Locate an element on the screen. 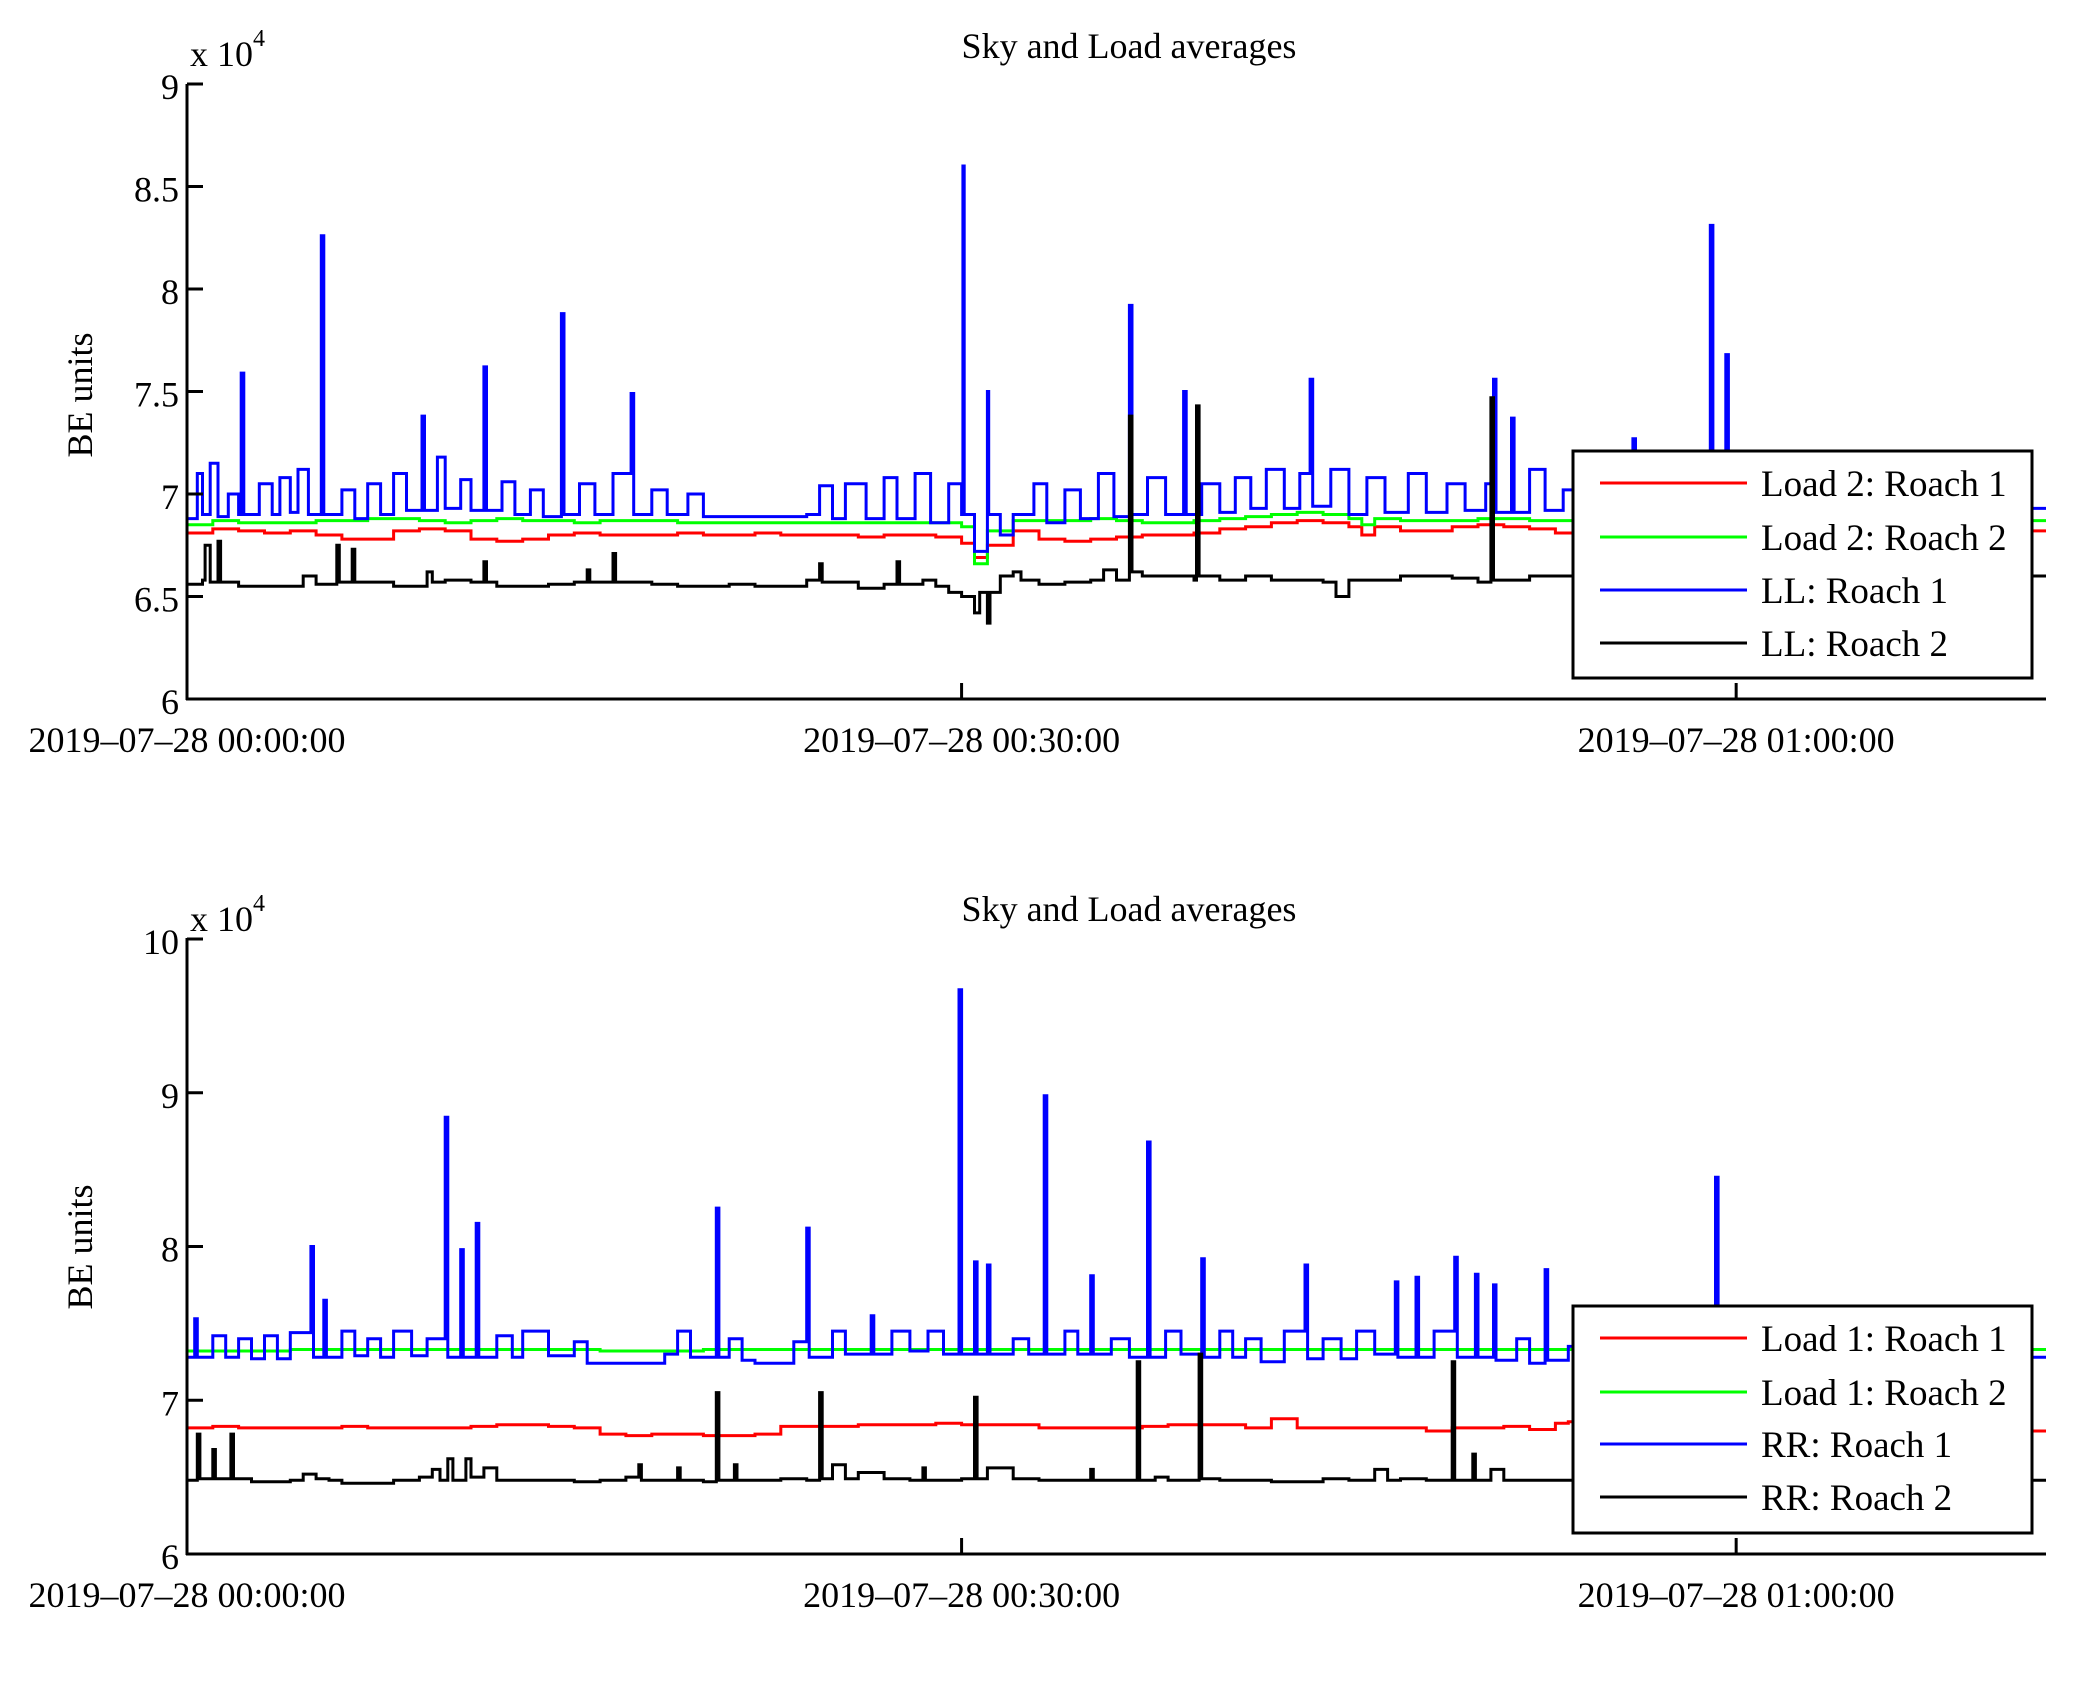 The image size is (2075, 1683). bottom-plot-y-multiplier-base: x 10 is located at coordinates (221, 919).